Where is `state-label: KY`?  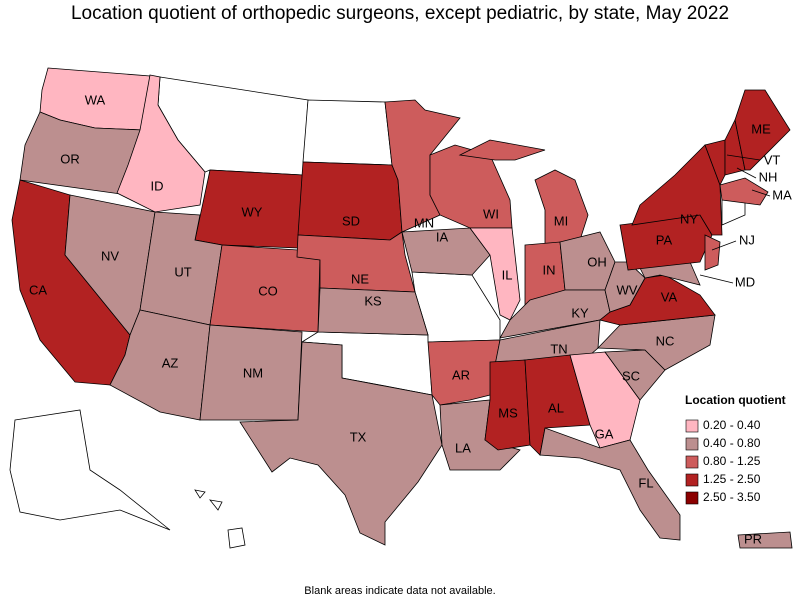
state-label: KY is located at coordinates (580, 312).